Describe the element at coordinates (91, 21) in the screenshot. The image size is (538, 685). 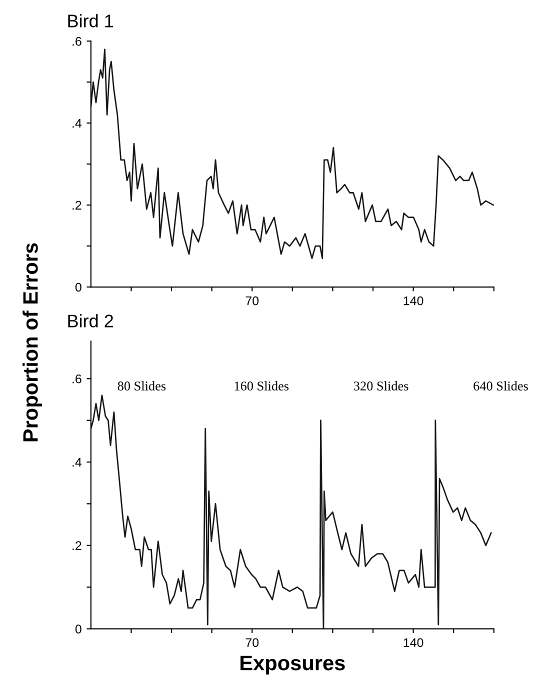
I see `chart-title: Bird 1` at that location.